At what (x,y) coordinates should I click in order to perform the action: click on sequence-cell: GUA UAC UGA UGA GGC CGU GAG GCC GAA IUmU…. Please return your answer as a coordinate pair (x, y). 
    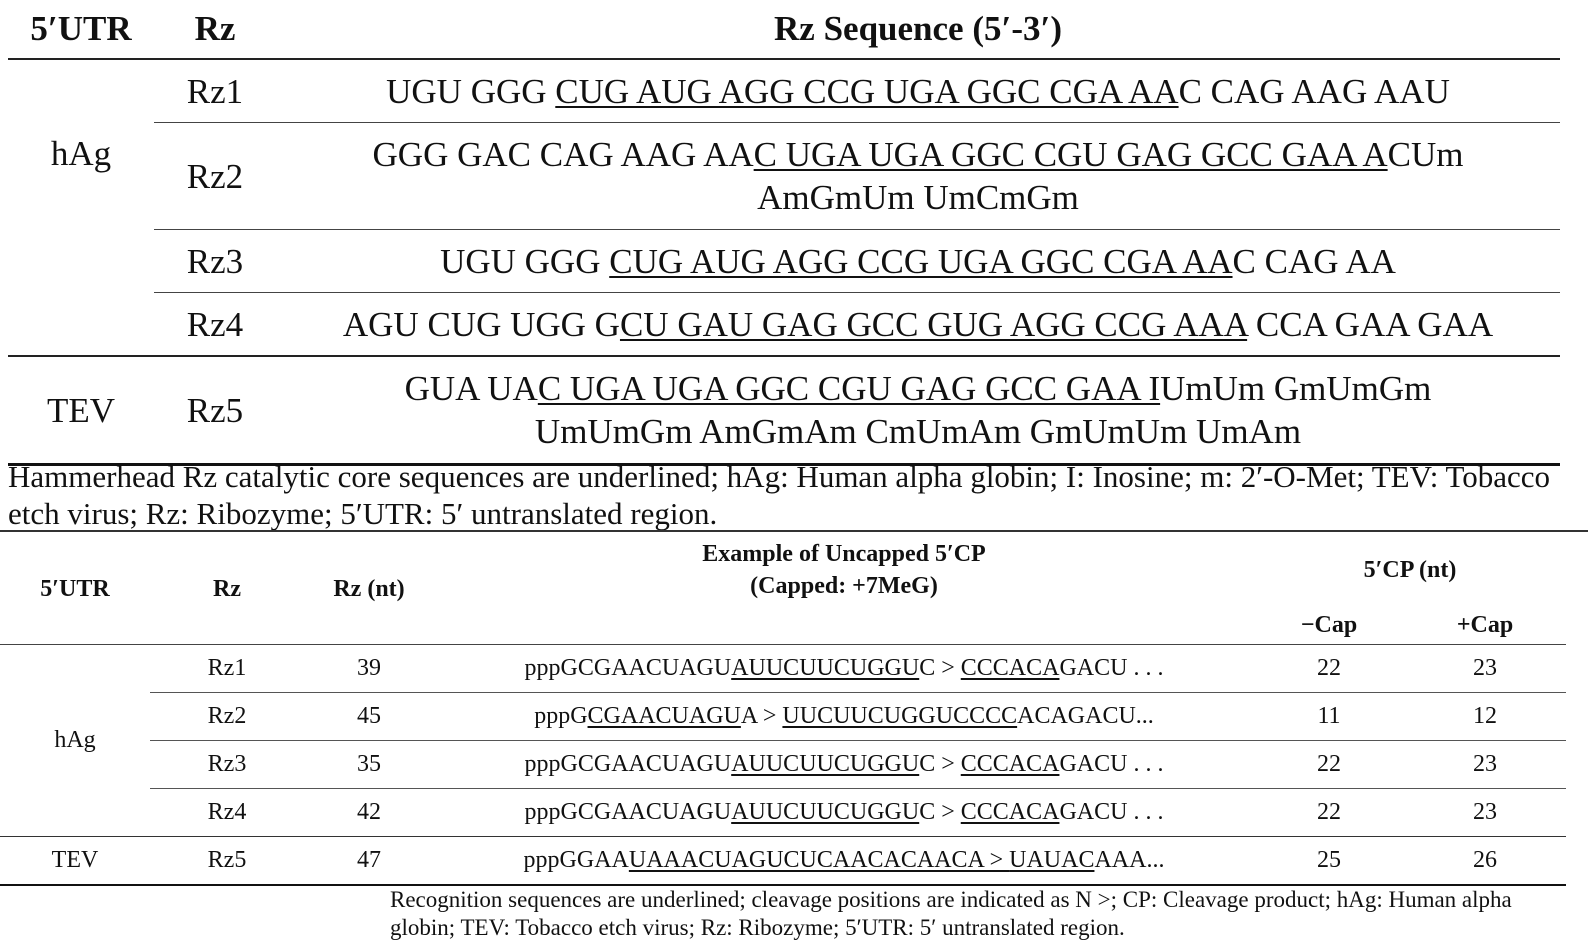
    Looking at the image, I should click on (918, 411).